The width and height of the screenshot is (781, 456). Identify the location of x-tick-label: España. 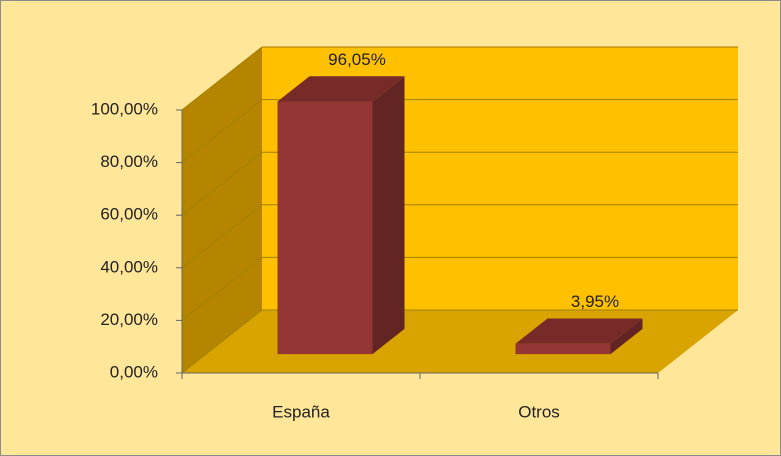
(301, 411).